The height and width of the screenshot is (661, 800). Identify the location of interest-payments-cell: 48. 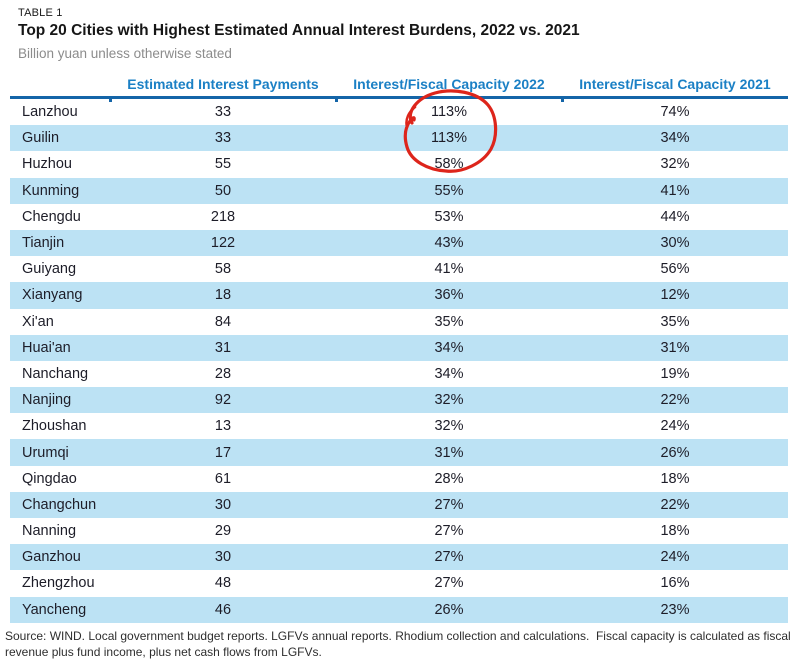
(223, 583).